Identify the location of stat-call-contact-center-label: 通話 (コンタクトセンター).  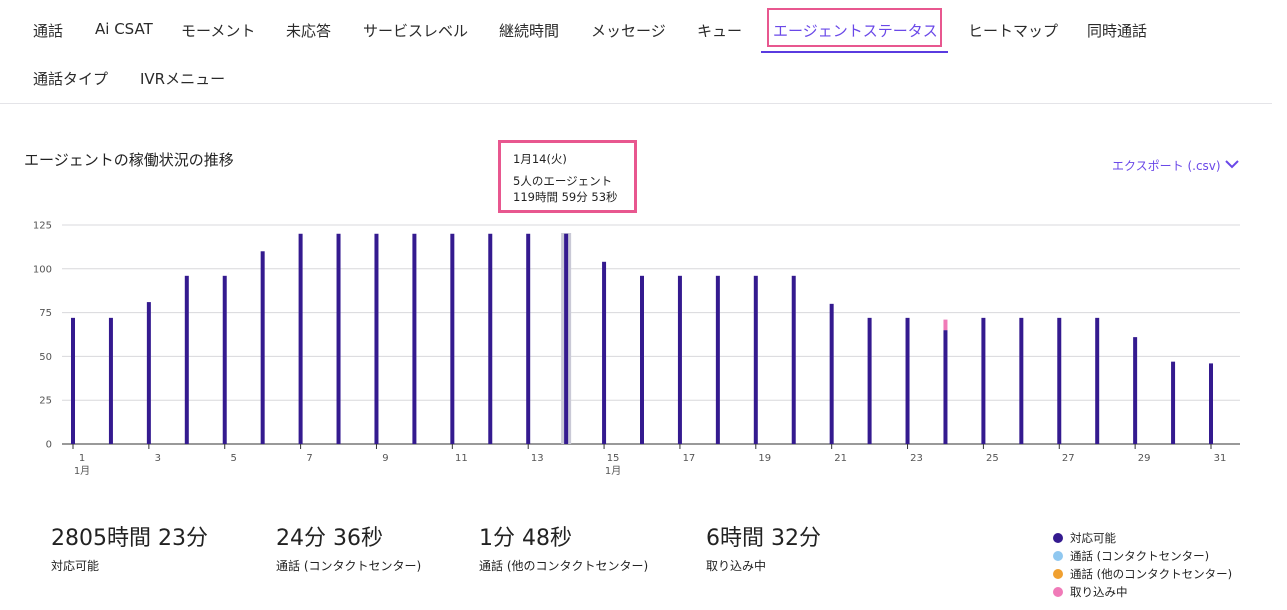
(349, 566).